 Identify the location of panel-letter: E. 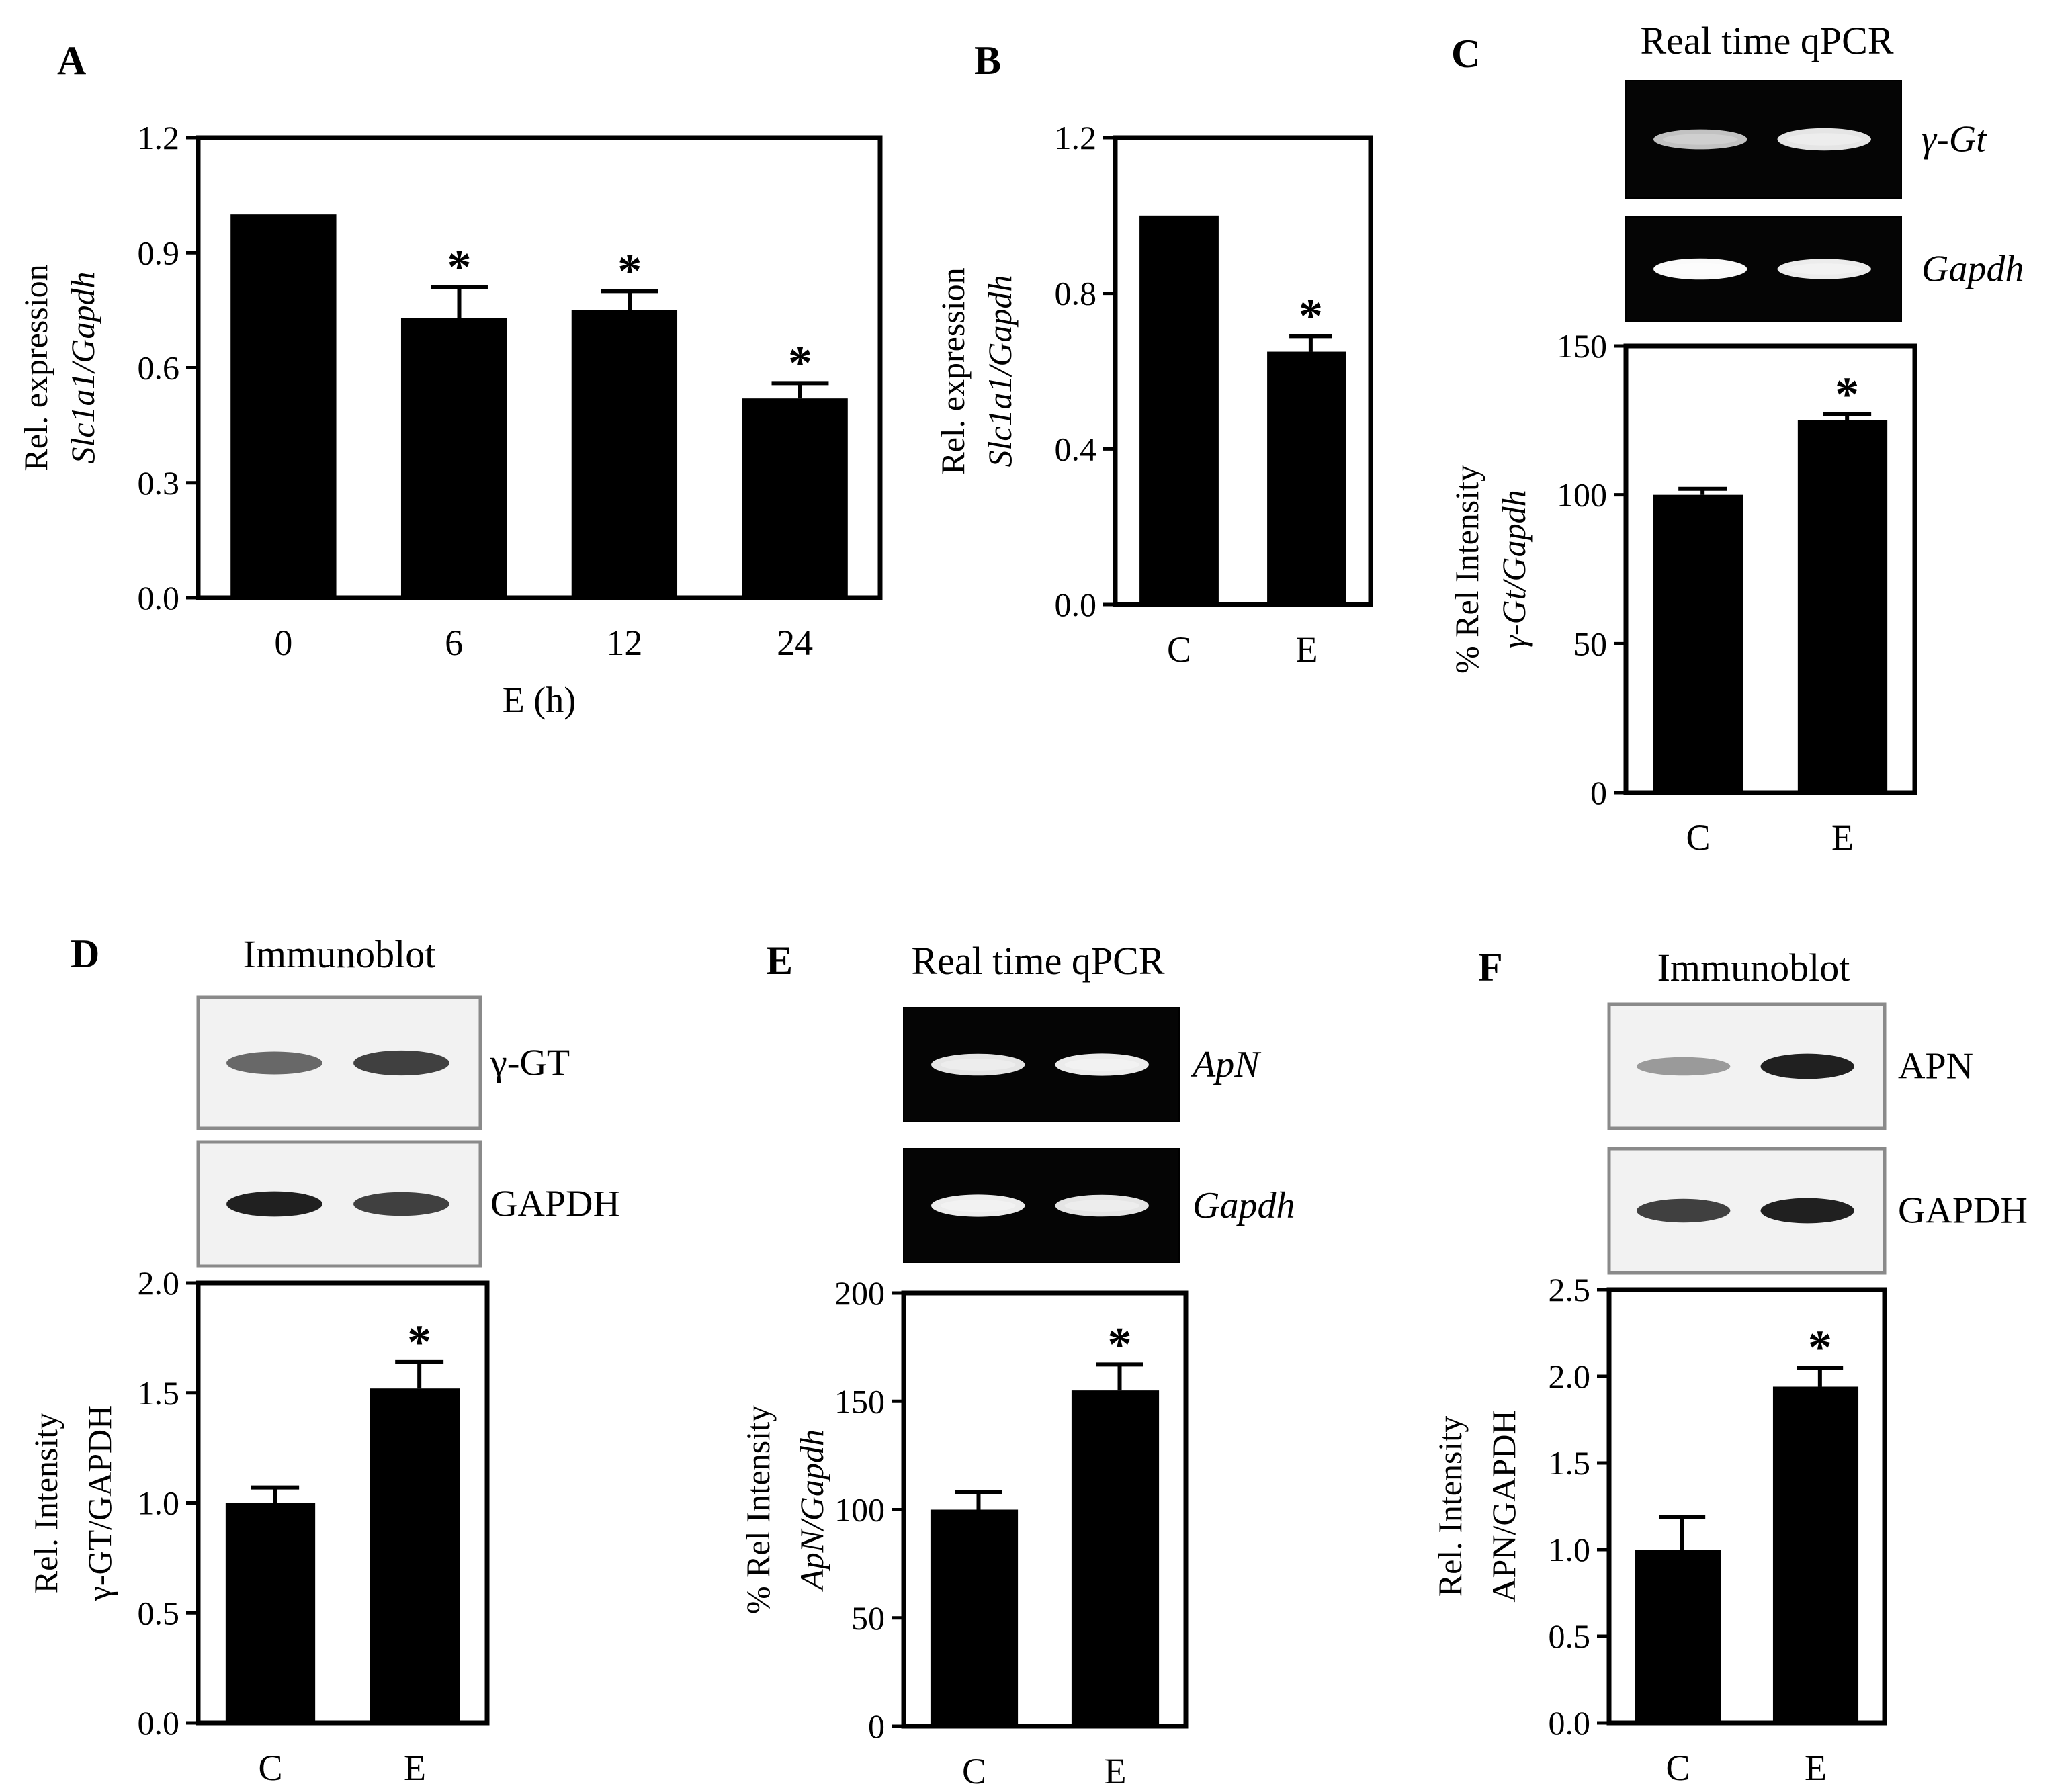
(779, 960).